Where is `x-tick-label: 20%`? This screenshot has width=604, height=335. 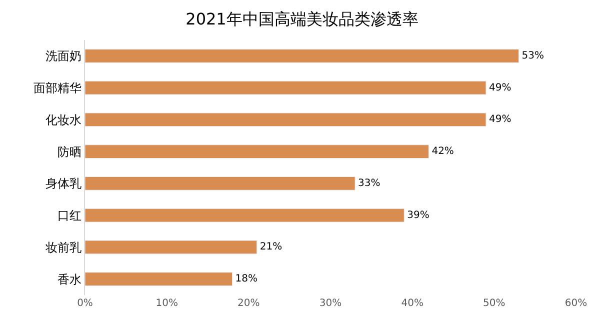 x-tick-label: 20% is located at coordinates (249, 303).